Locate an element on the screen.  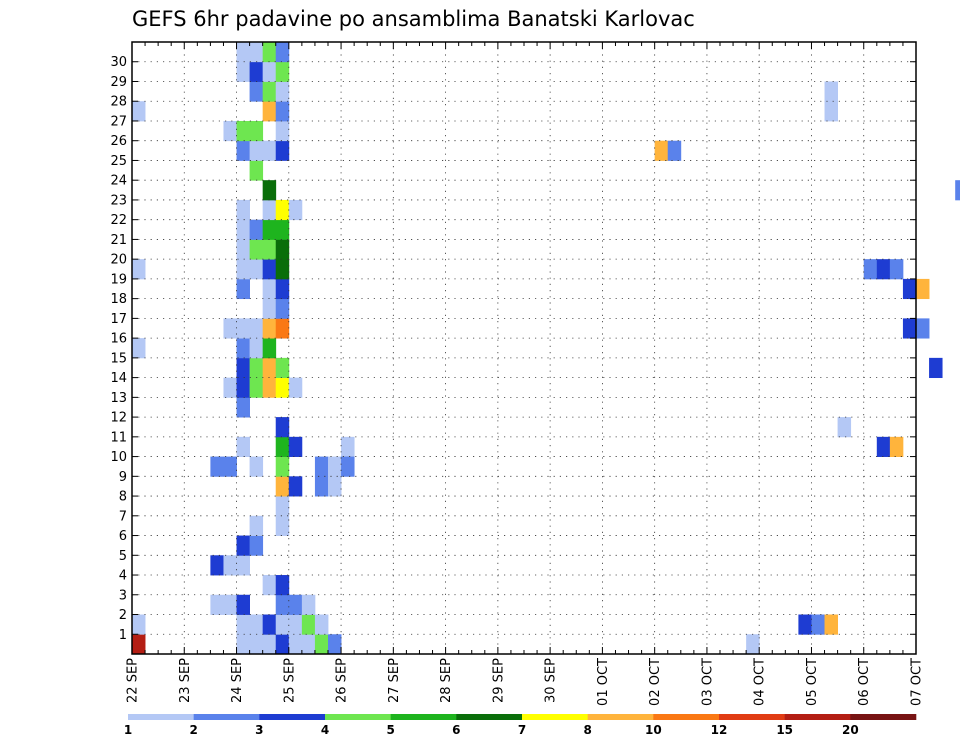
y-tick-label-6: 6 is located at coordinates (123, 536).